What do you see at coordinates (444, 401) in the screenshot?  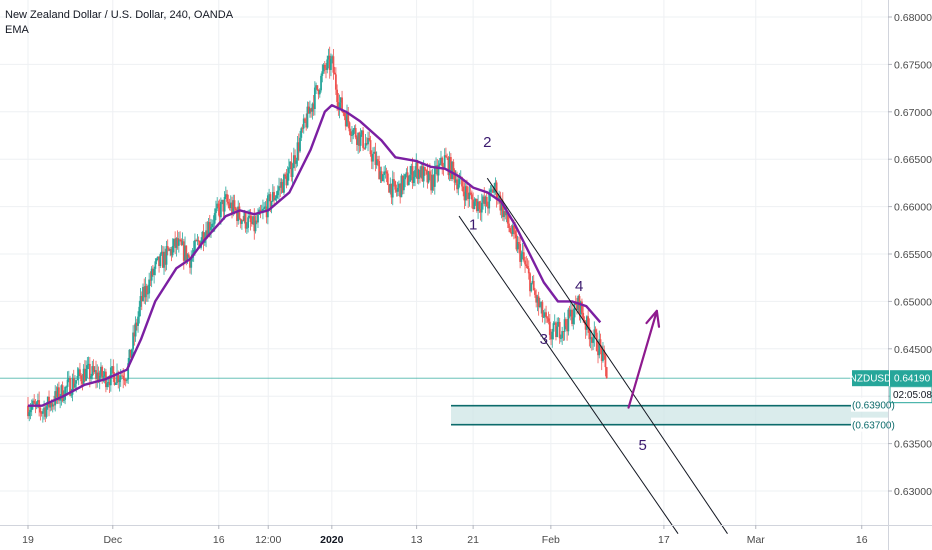 I see `target-zone` at bounding box center [444, 401].